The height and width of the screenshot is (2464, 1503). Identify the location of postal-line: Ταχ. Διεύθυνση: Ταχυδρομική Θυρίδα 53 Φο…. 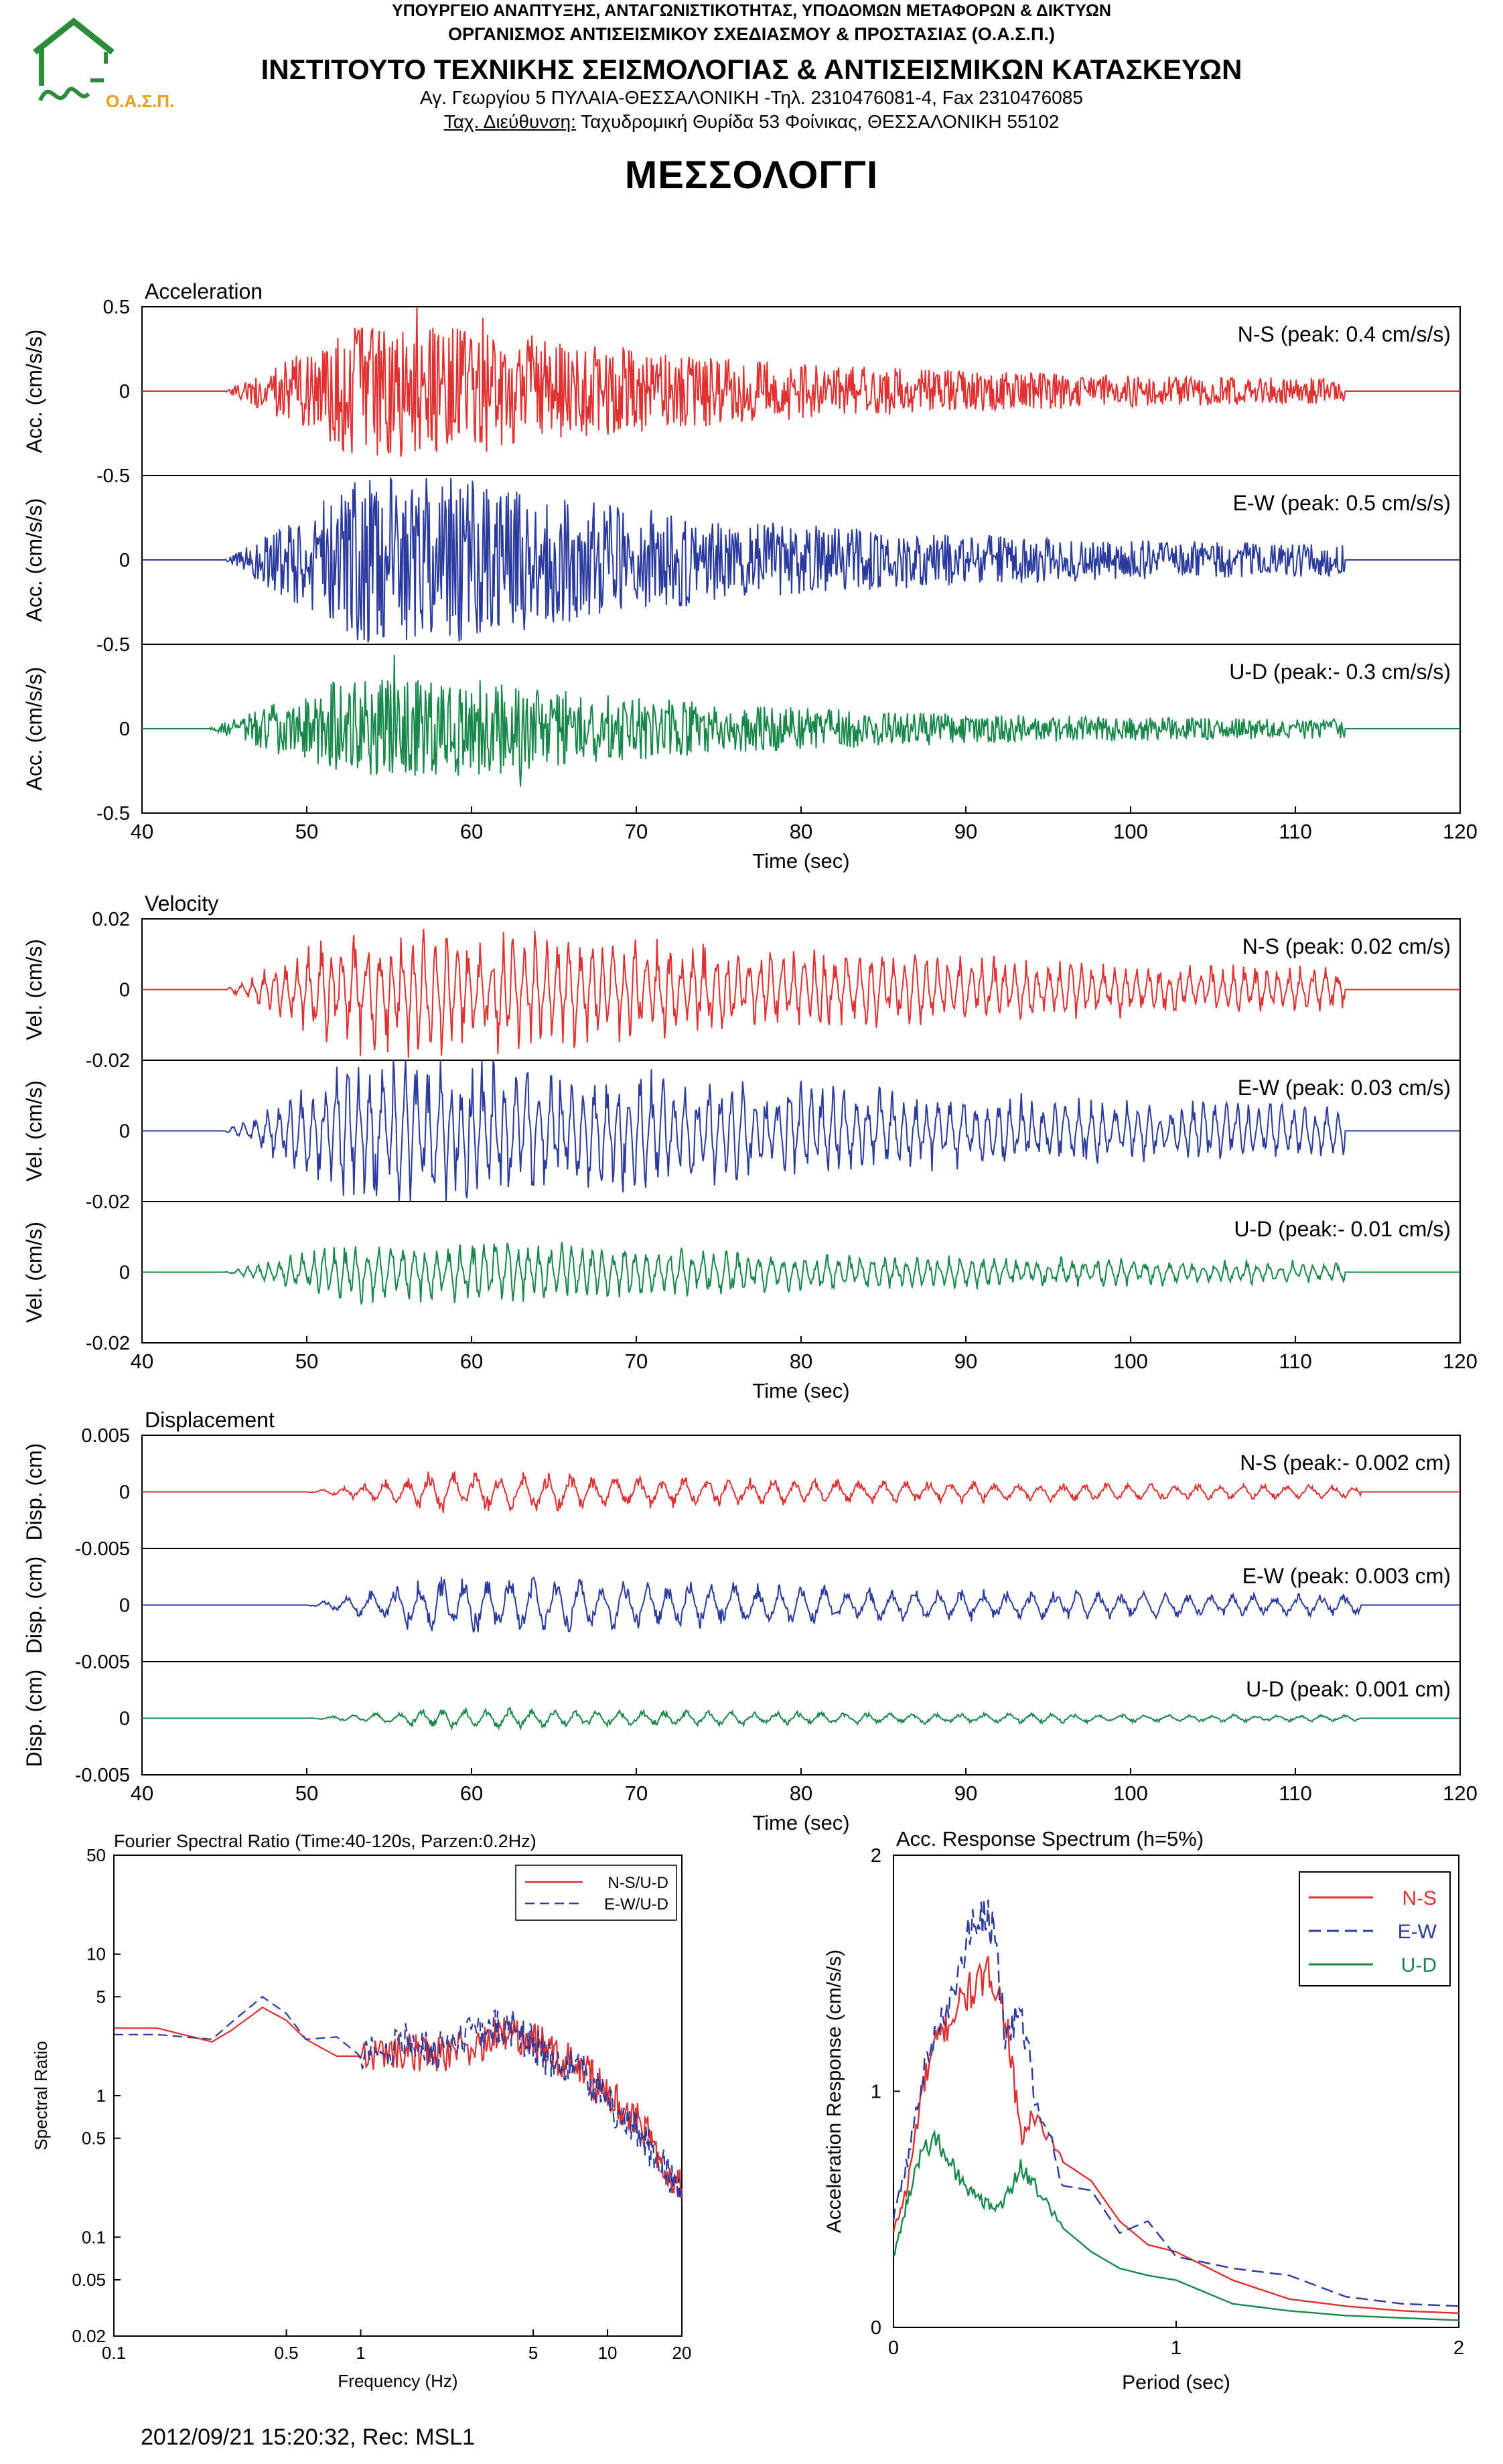
(751, 122).